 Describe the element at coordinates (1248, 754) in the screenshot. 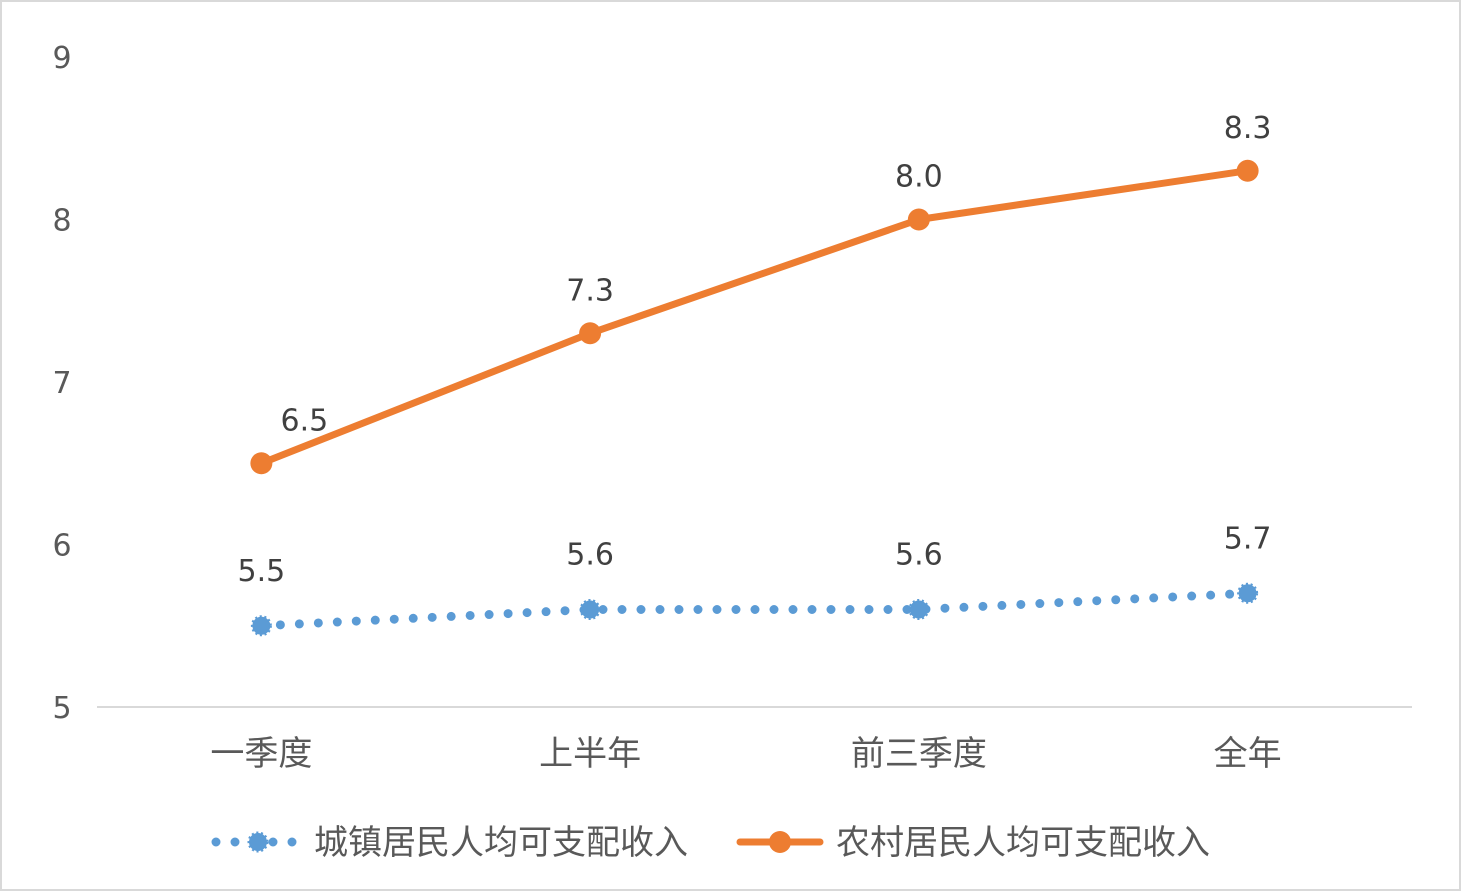

I see `x-category-label: 全年` at that location.